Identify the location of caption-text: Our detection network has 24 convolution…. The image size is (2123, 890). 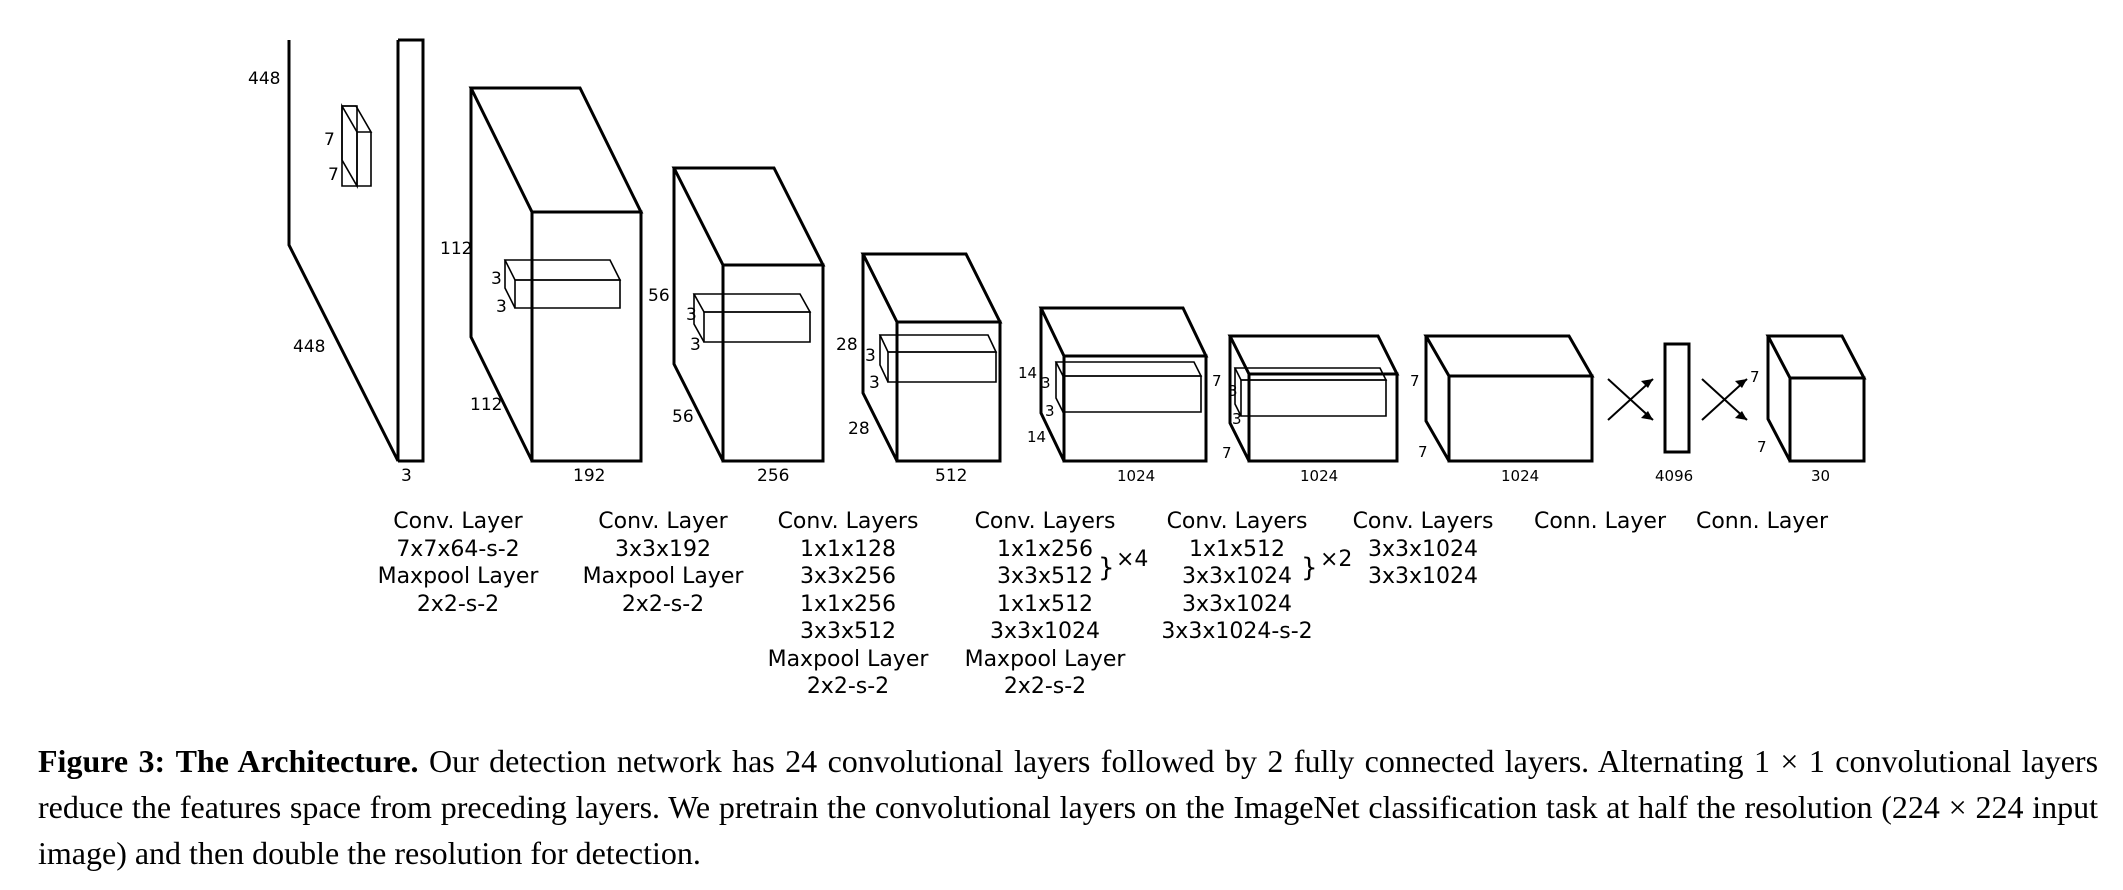
(1068, 807).